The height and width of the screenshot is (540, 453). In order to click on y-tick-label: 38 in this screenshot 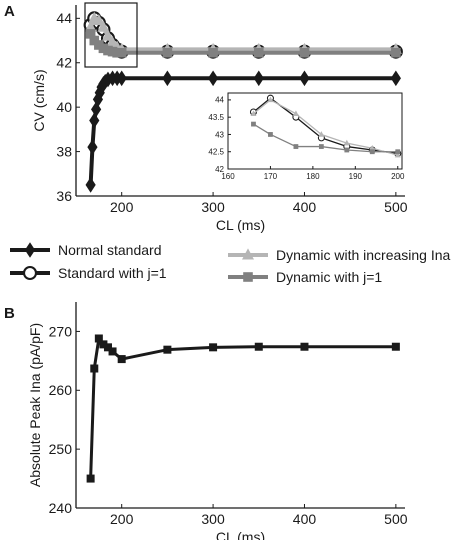, I will do `click(64, 151)`.